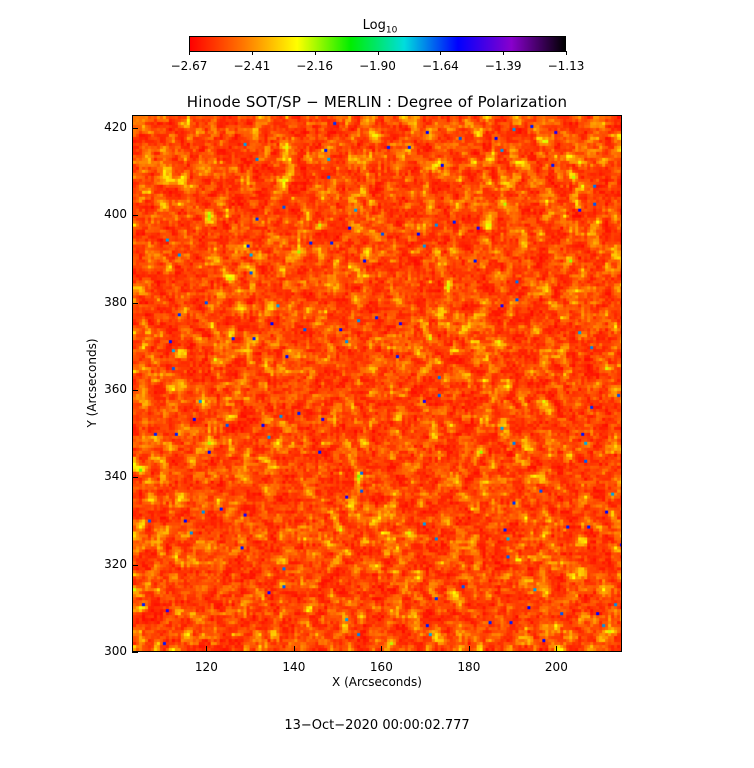 The image size is (754, 768). I want to click on x-tick-label: 120, so click(206, 667).